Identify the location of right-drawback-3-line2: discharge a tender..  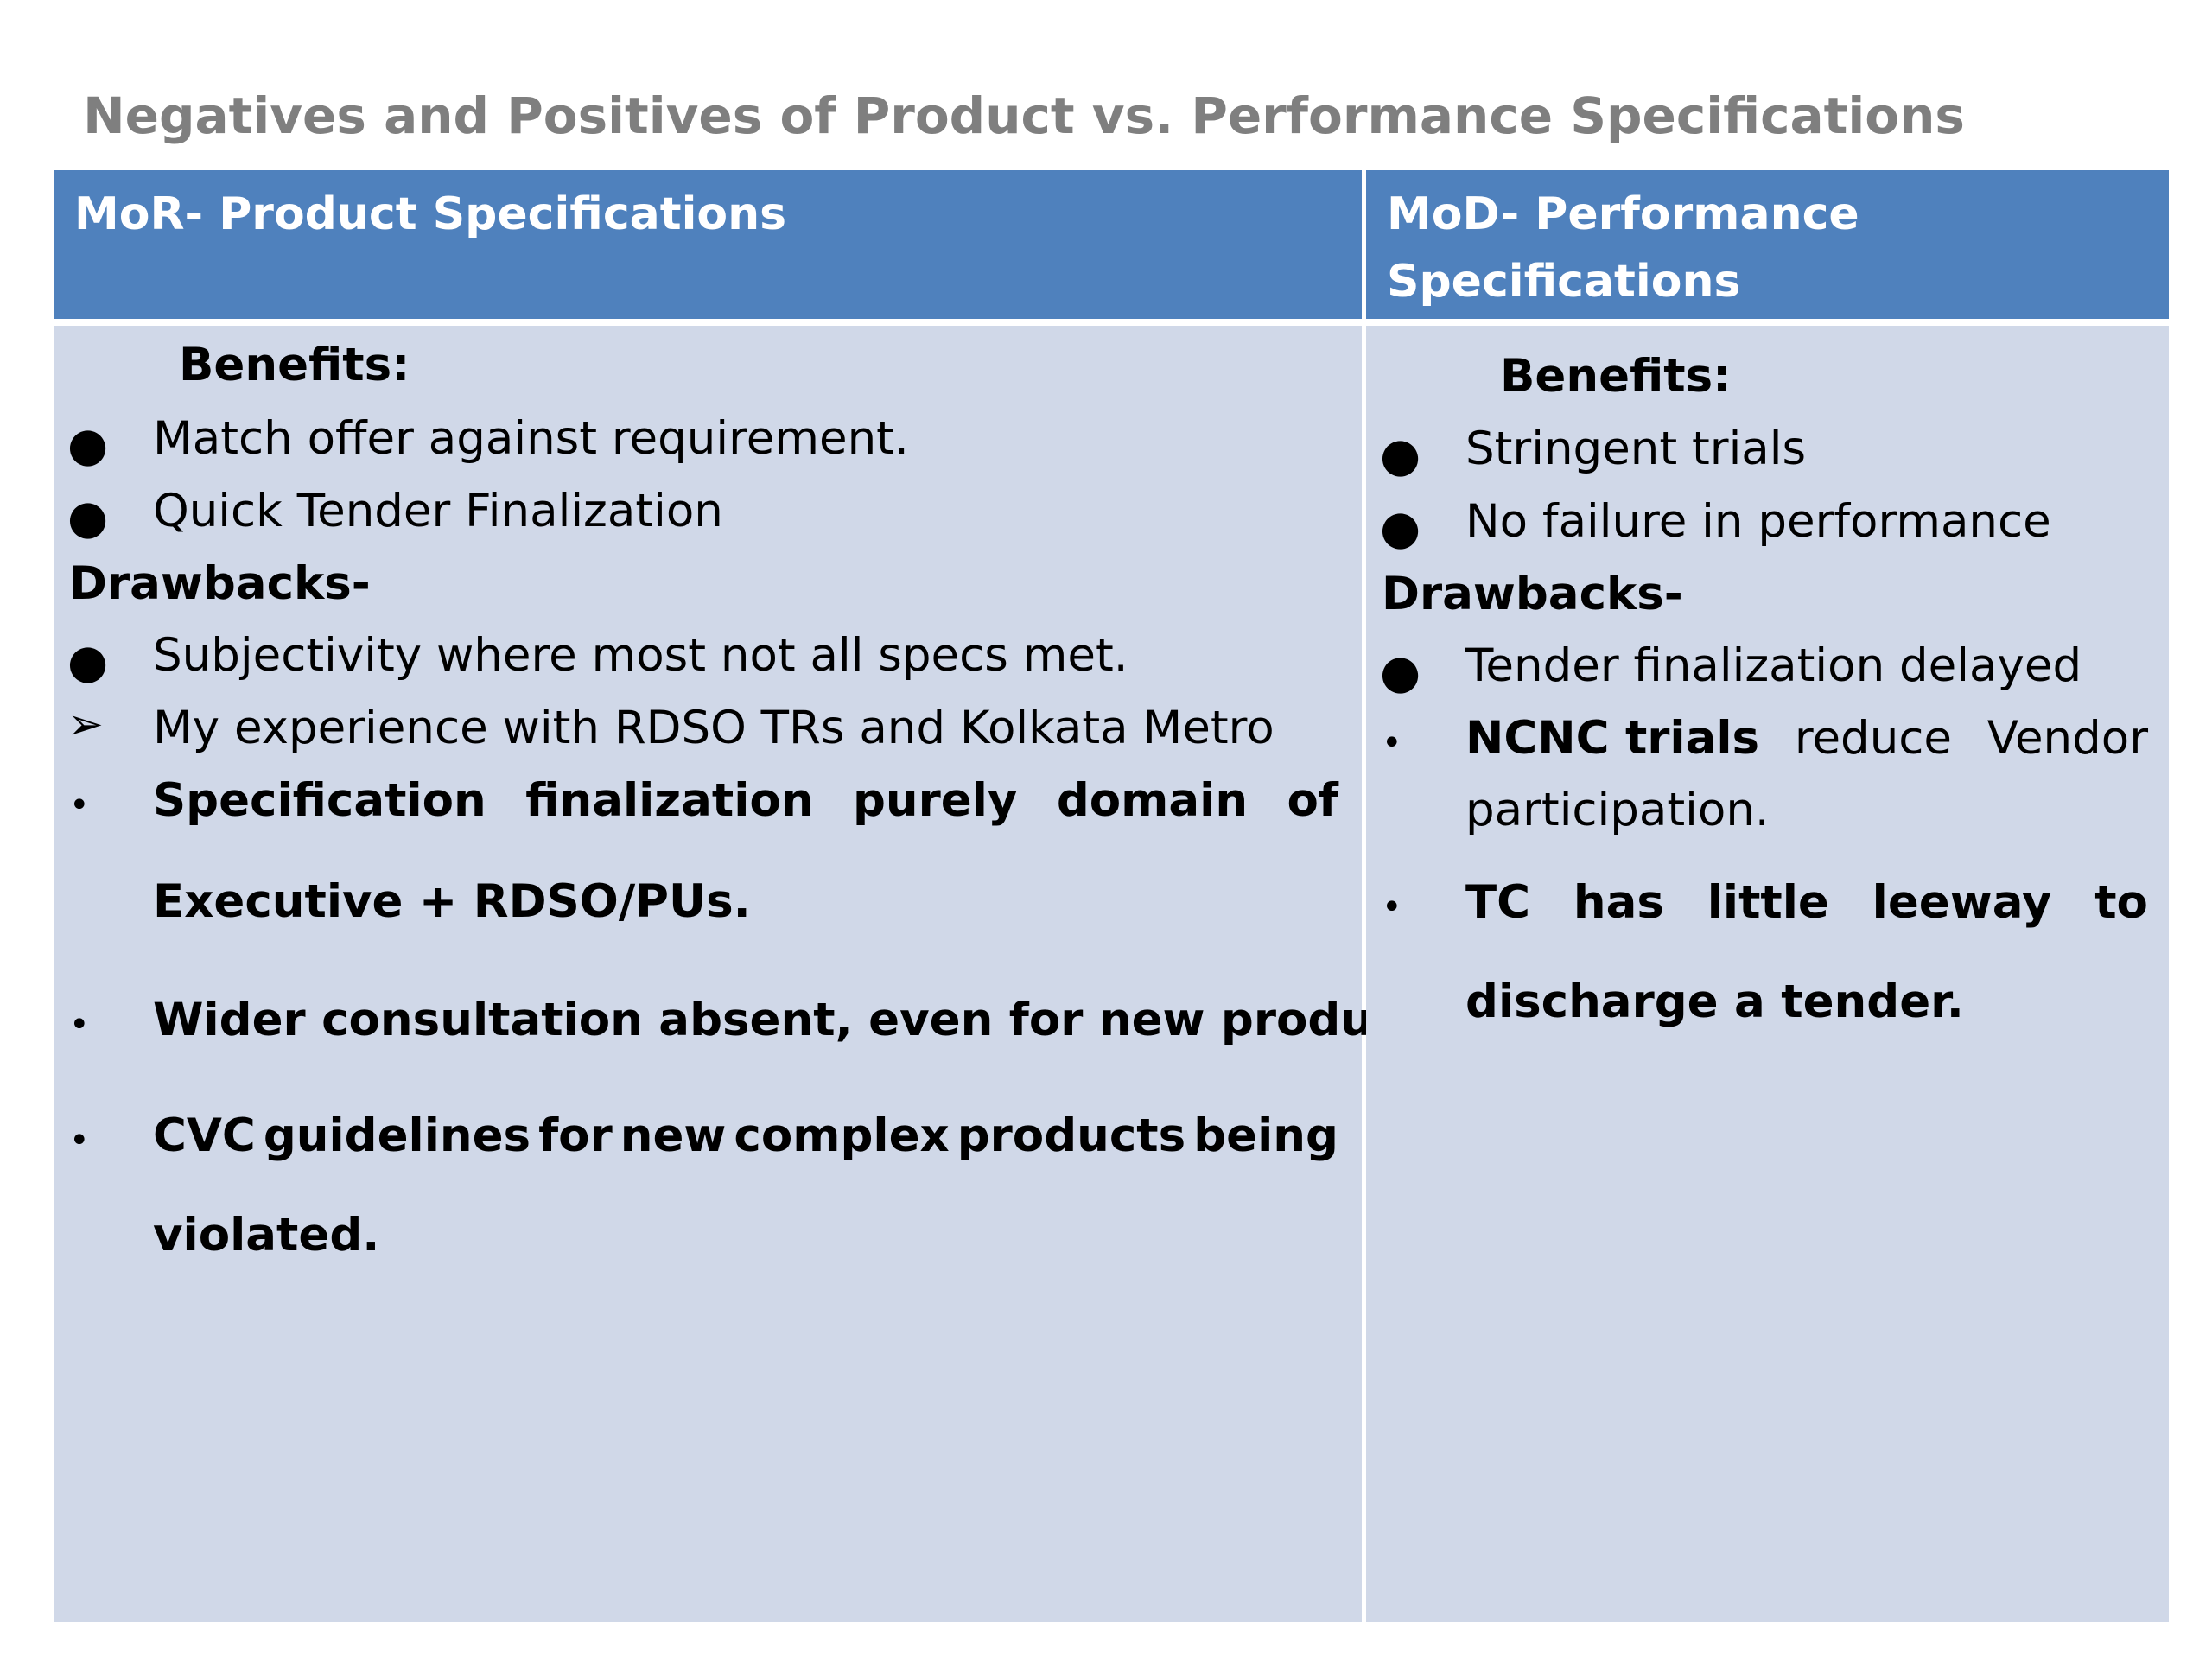
(1714, 1002).